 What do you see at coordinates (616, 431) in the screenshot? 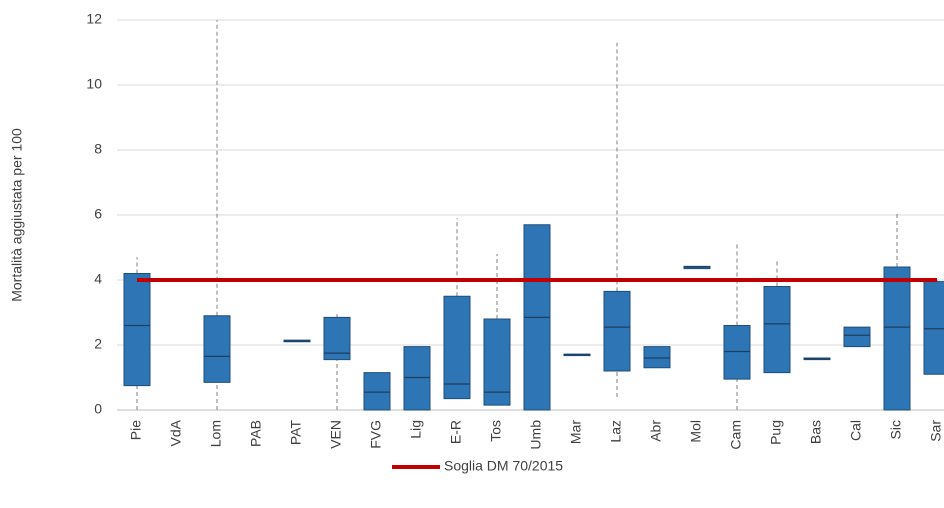
I see `x-tick-label: Laz` at bounding box center [616, 431].